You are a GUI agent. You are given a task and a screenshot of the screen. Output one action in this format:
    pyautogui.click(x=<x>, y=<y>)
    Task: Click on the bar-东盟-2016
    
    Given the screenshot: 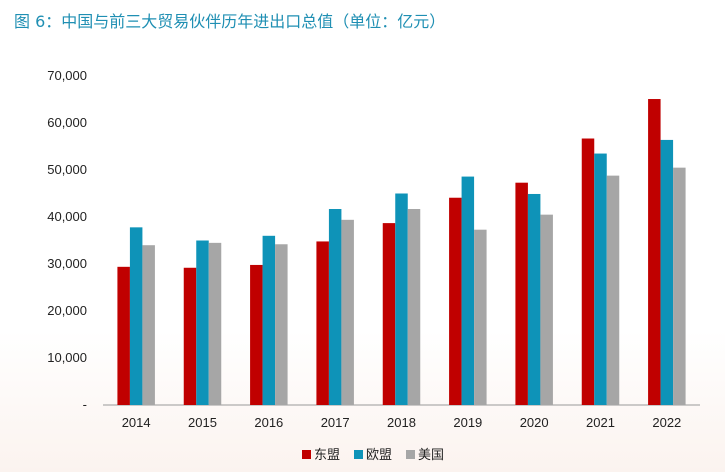 What is the action you would take?
    pyautogui.click(x=256, y=334)
    